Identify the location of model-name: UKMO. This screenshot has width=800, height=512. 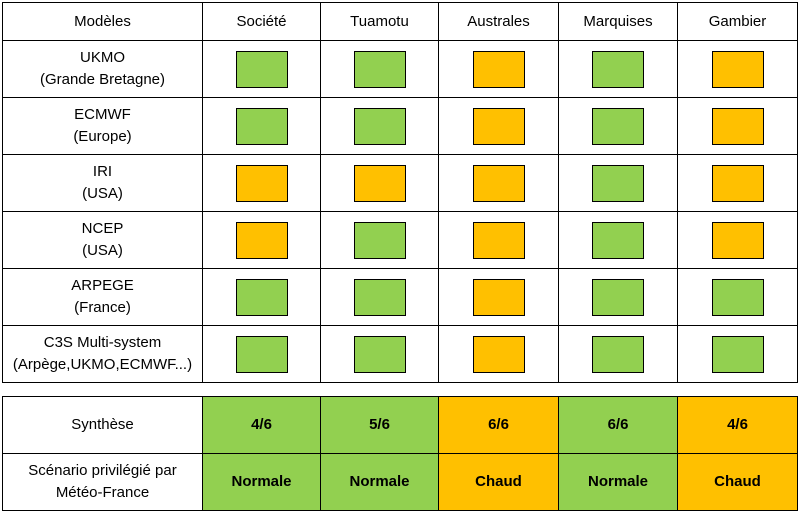
(102, 57).